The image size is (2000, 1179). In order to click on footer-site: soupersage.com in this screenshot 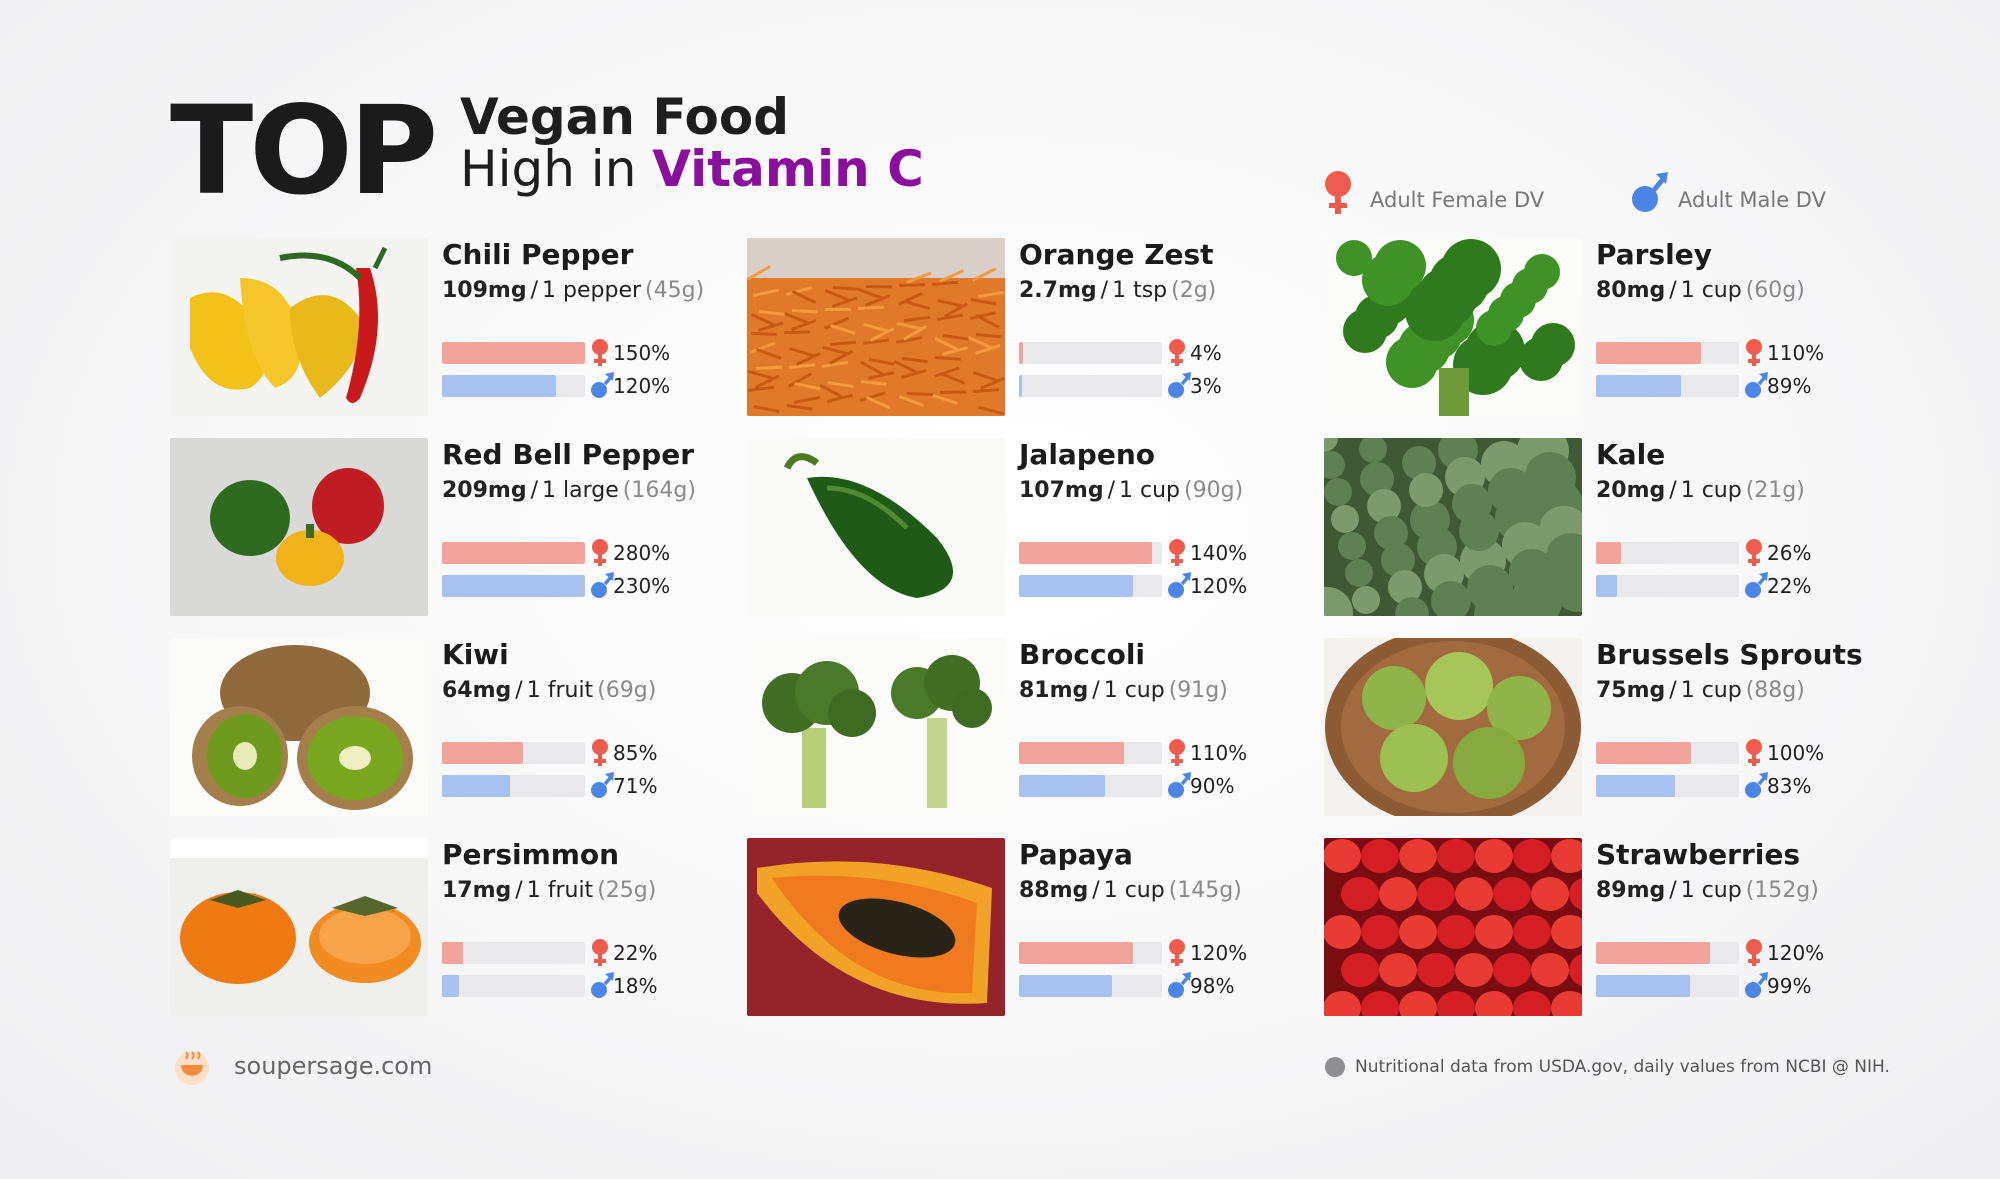, I will do `click(333, 1066)`.